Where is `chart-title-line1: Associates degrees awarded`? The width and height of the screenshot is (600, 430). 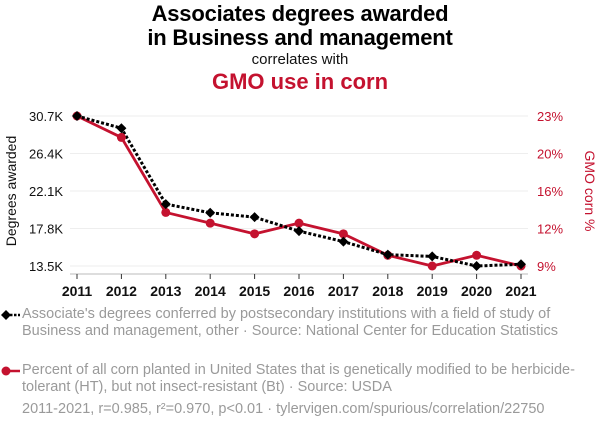
chart-title-line1: Associates degrees awarded is located at coordinates (300, 13).